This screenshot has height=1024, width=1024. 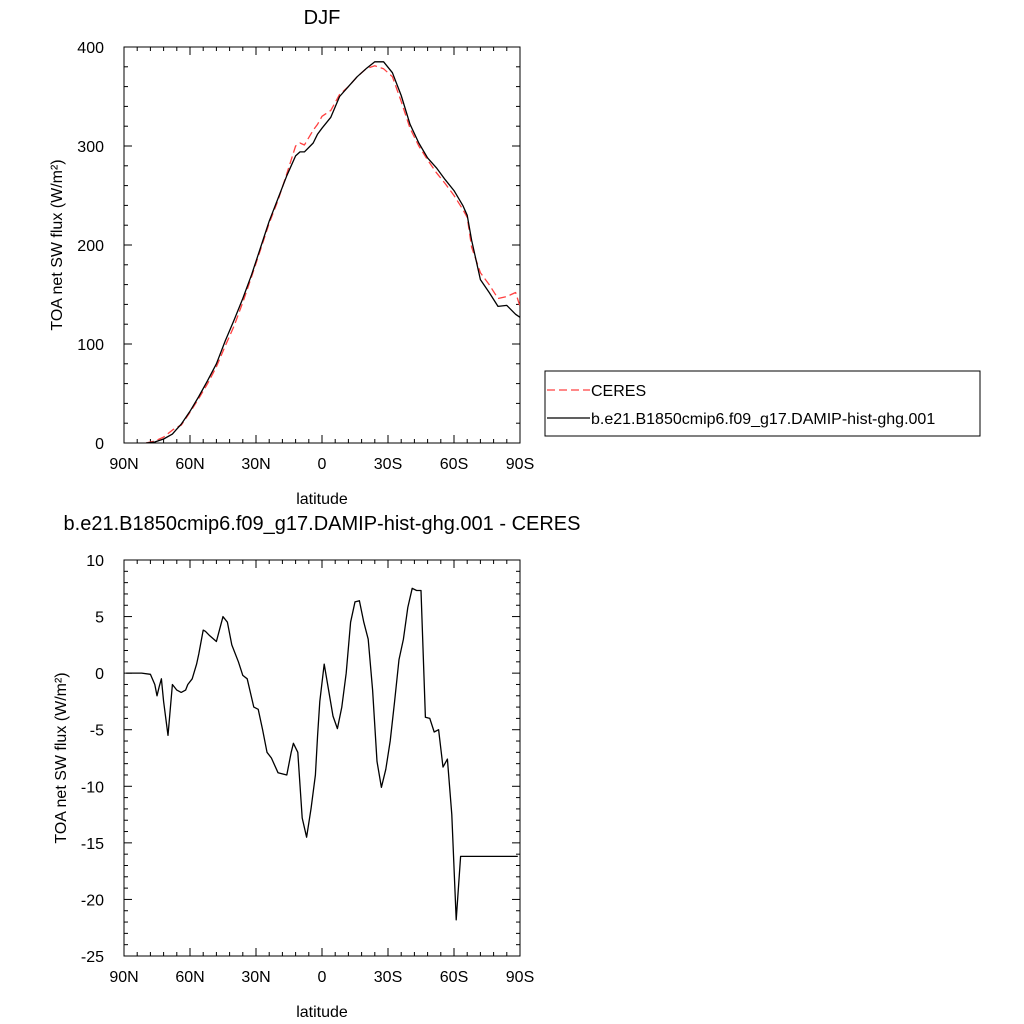 What do you see at coordinates (90, 147) in the screenshot?
I see `y-tick-label: 300` at bounding box center [90, 147].